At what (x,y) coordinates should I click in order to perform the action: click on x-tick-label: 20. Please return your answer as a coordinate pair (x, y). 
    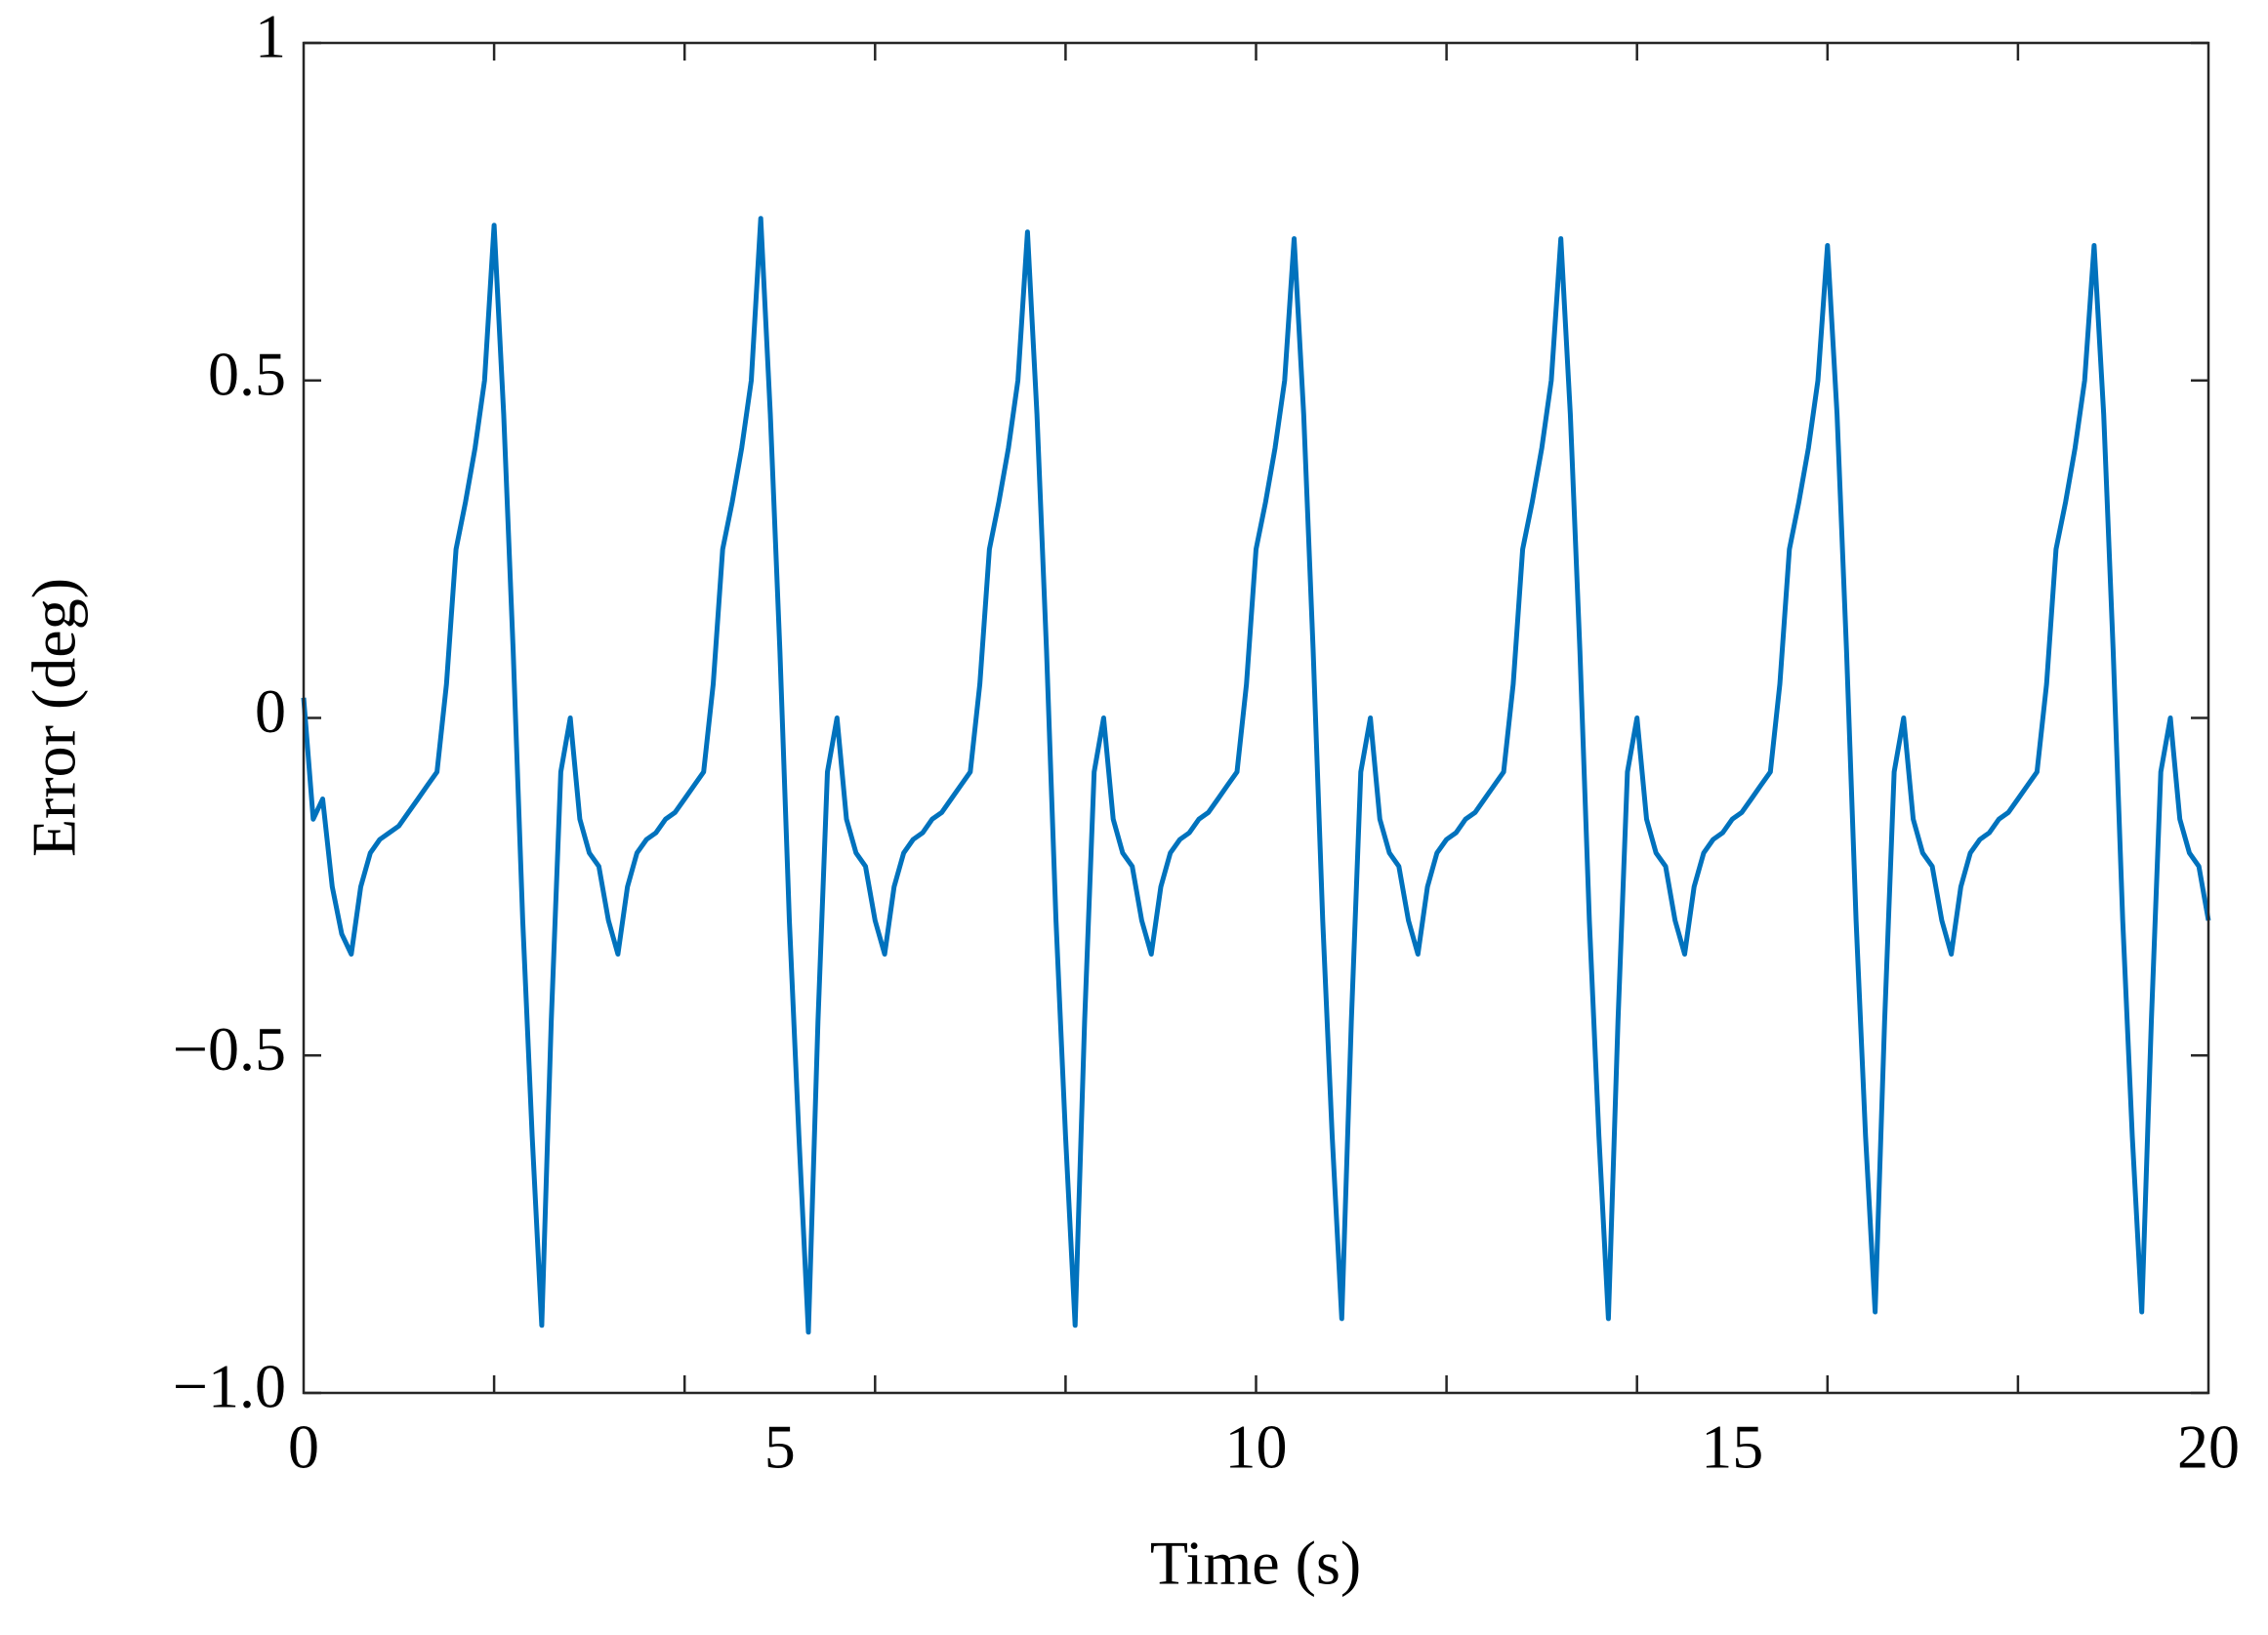
    Looking at the image, I should click on (2209, 1447).